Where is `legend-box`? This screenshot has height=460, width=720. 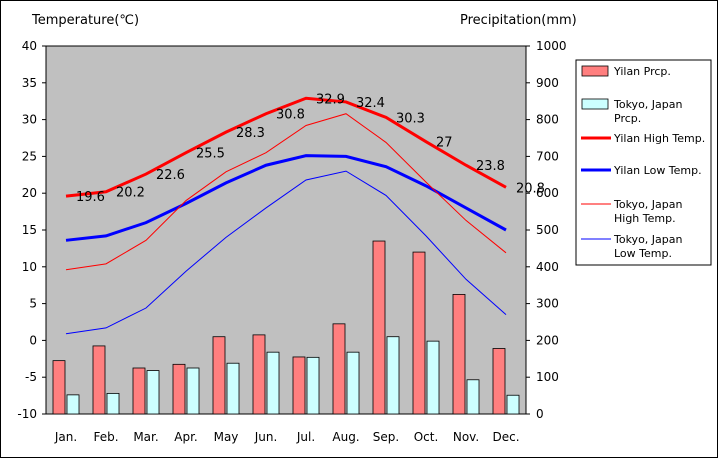 legend-box is located at coordinates (643, 162).